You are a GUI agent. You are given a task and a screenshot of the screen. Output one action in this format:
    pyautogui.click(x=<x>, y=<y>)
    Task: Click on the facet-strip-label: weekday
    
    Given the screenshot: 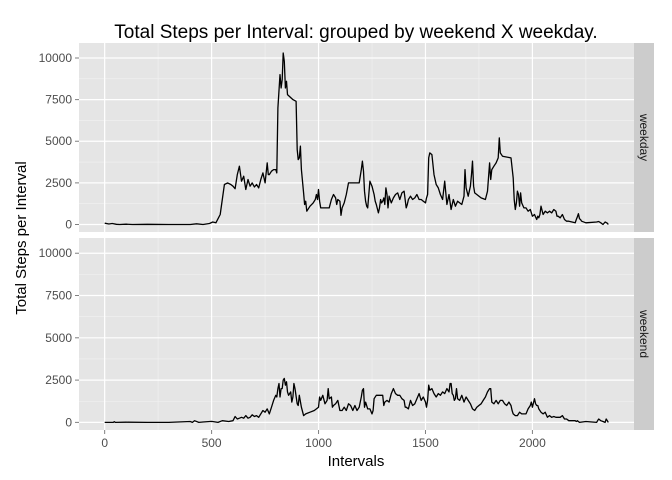 What is the action you would take?
    pyautogui.click(x=644, y=137)
    